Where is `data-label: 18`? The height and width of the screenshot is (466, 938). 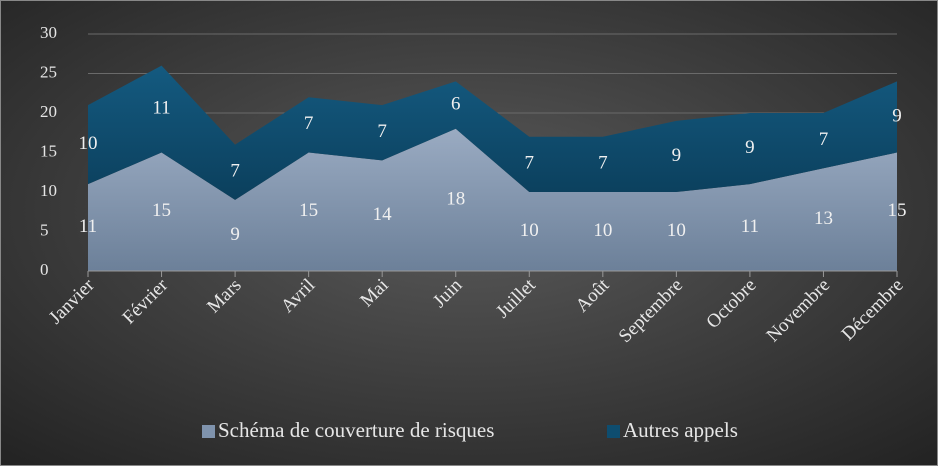
data-label: 18 is located at coordinates (455, 198).